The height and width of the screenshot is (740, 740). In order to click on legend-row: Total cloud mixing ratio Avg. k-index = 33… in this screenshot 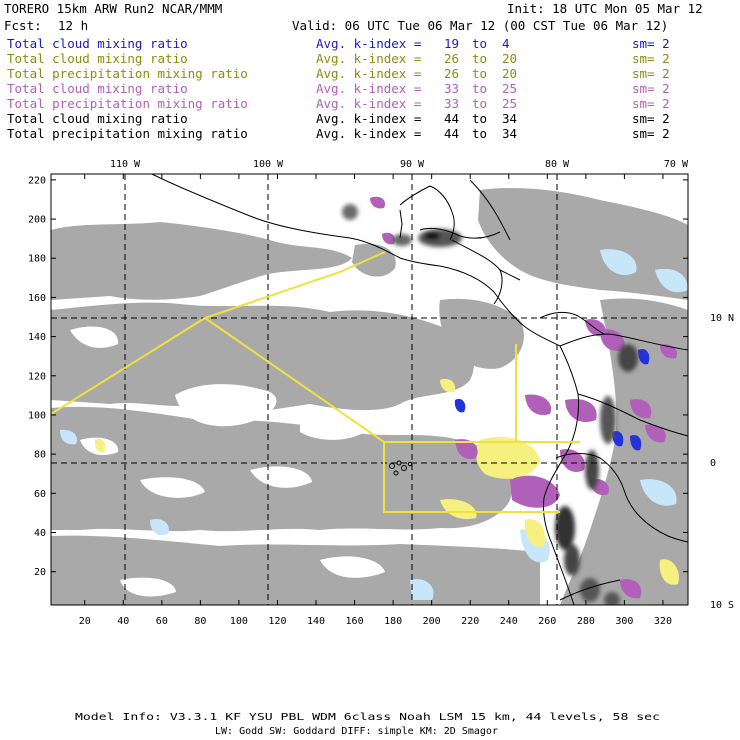, I will do `click(338, 88)`.